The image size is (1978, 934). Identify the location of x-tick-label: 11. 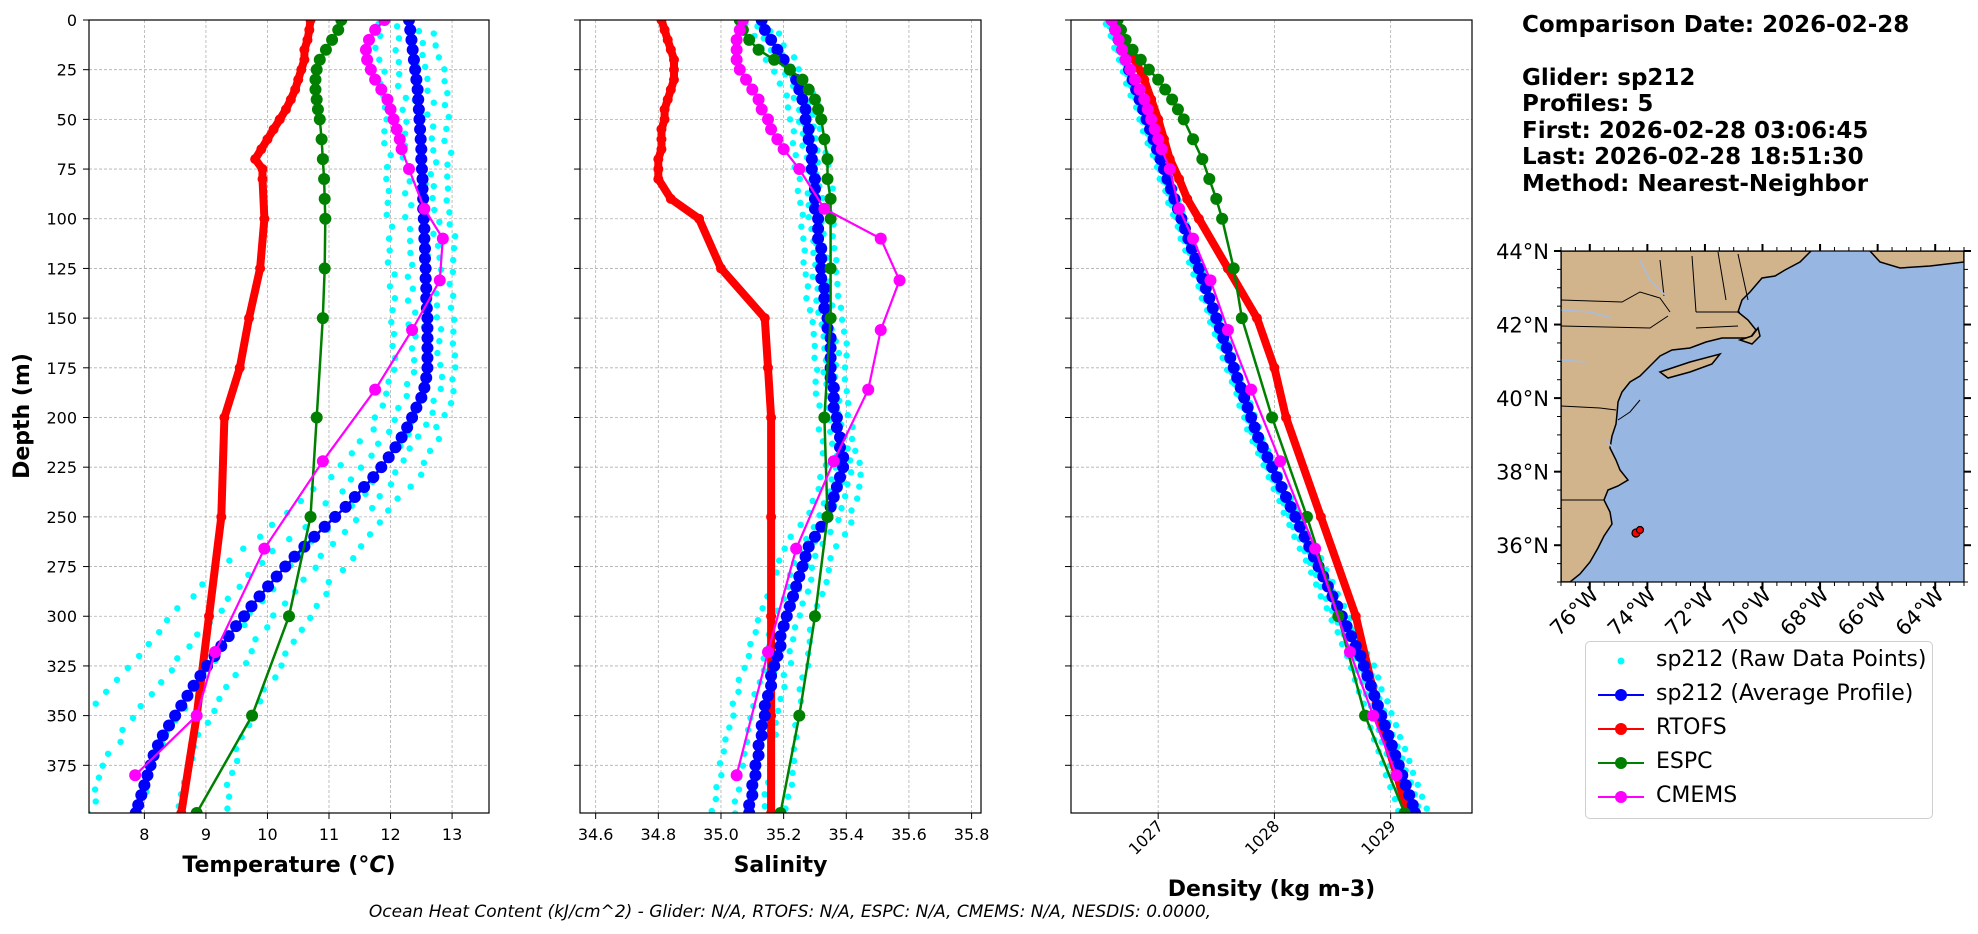
(329, 834).